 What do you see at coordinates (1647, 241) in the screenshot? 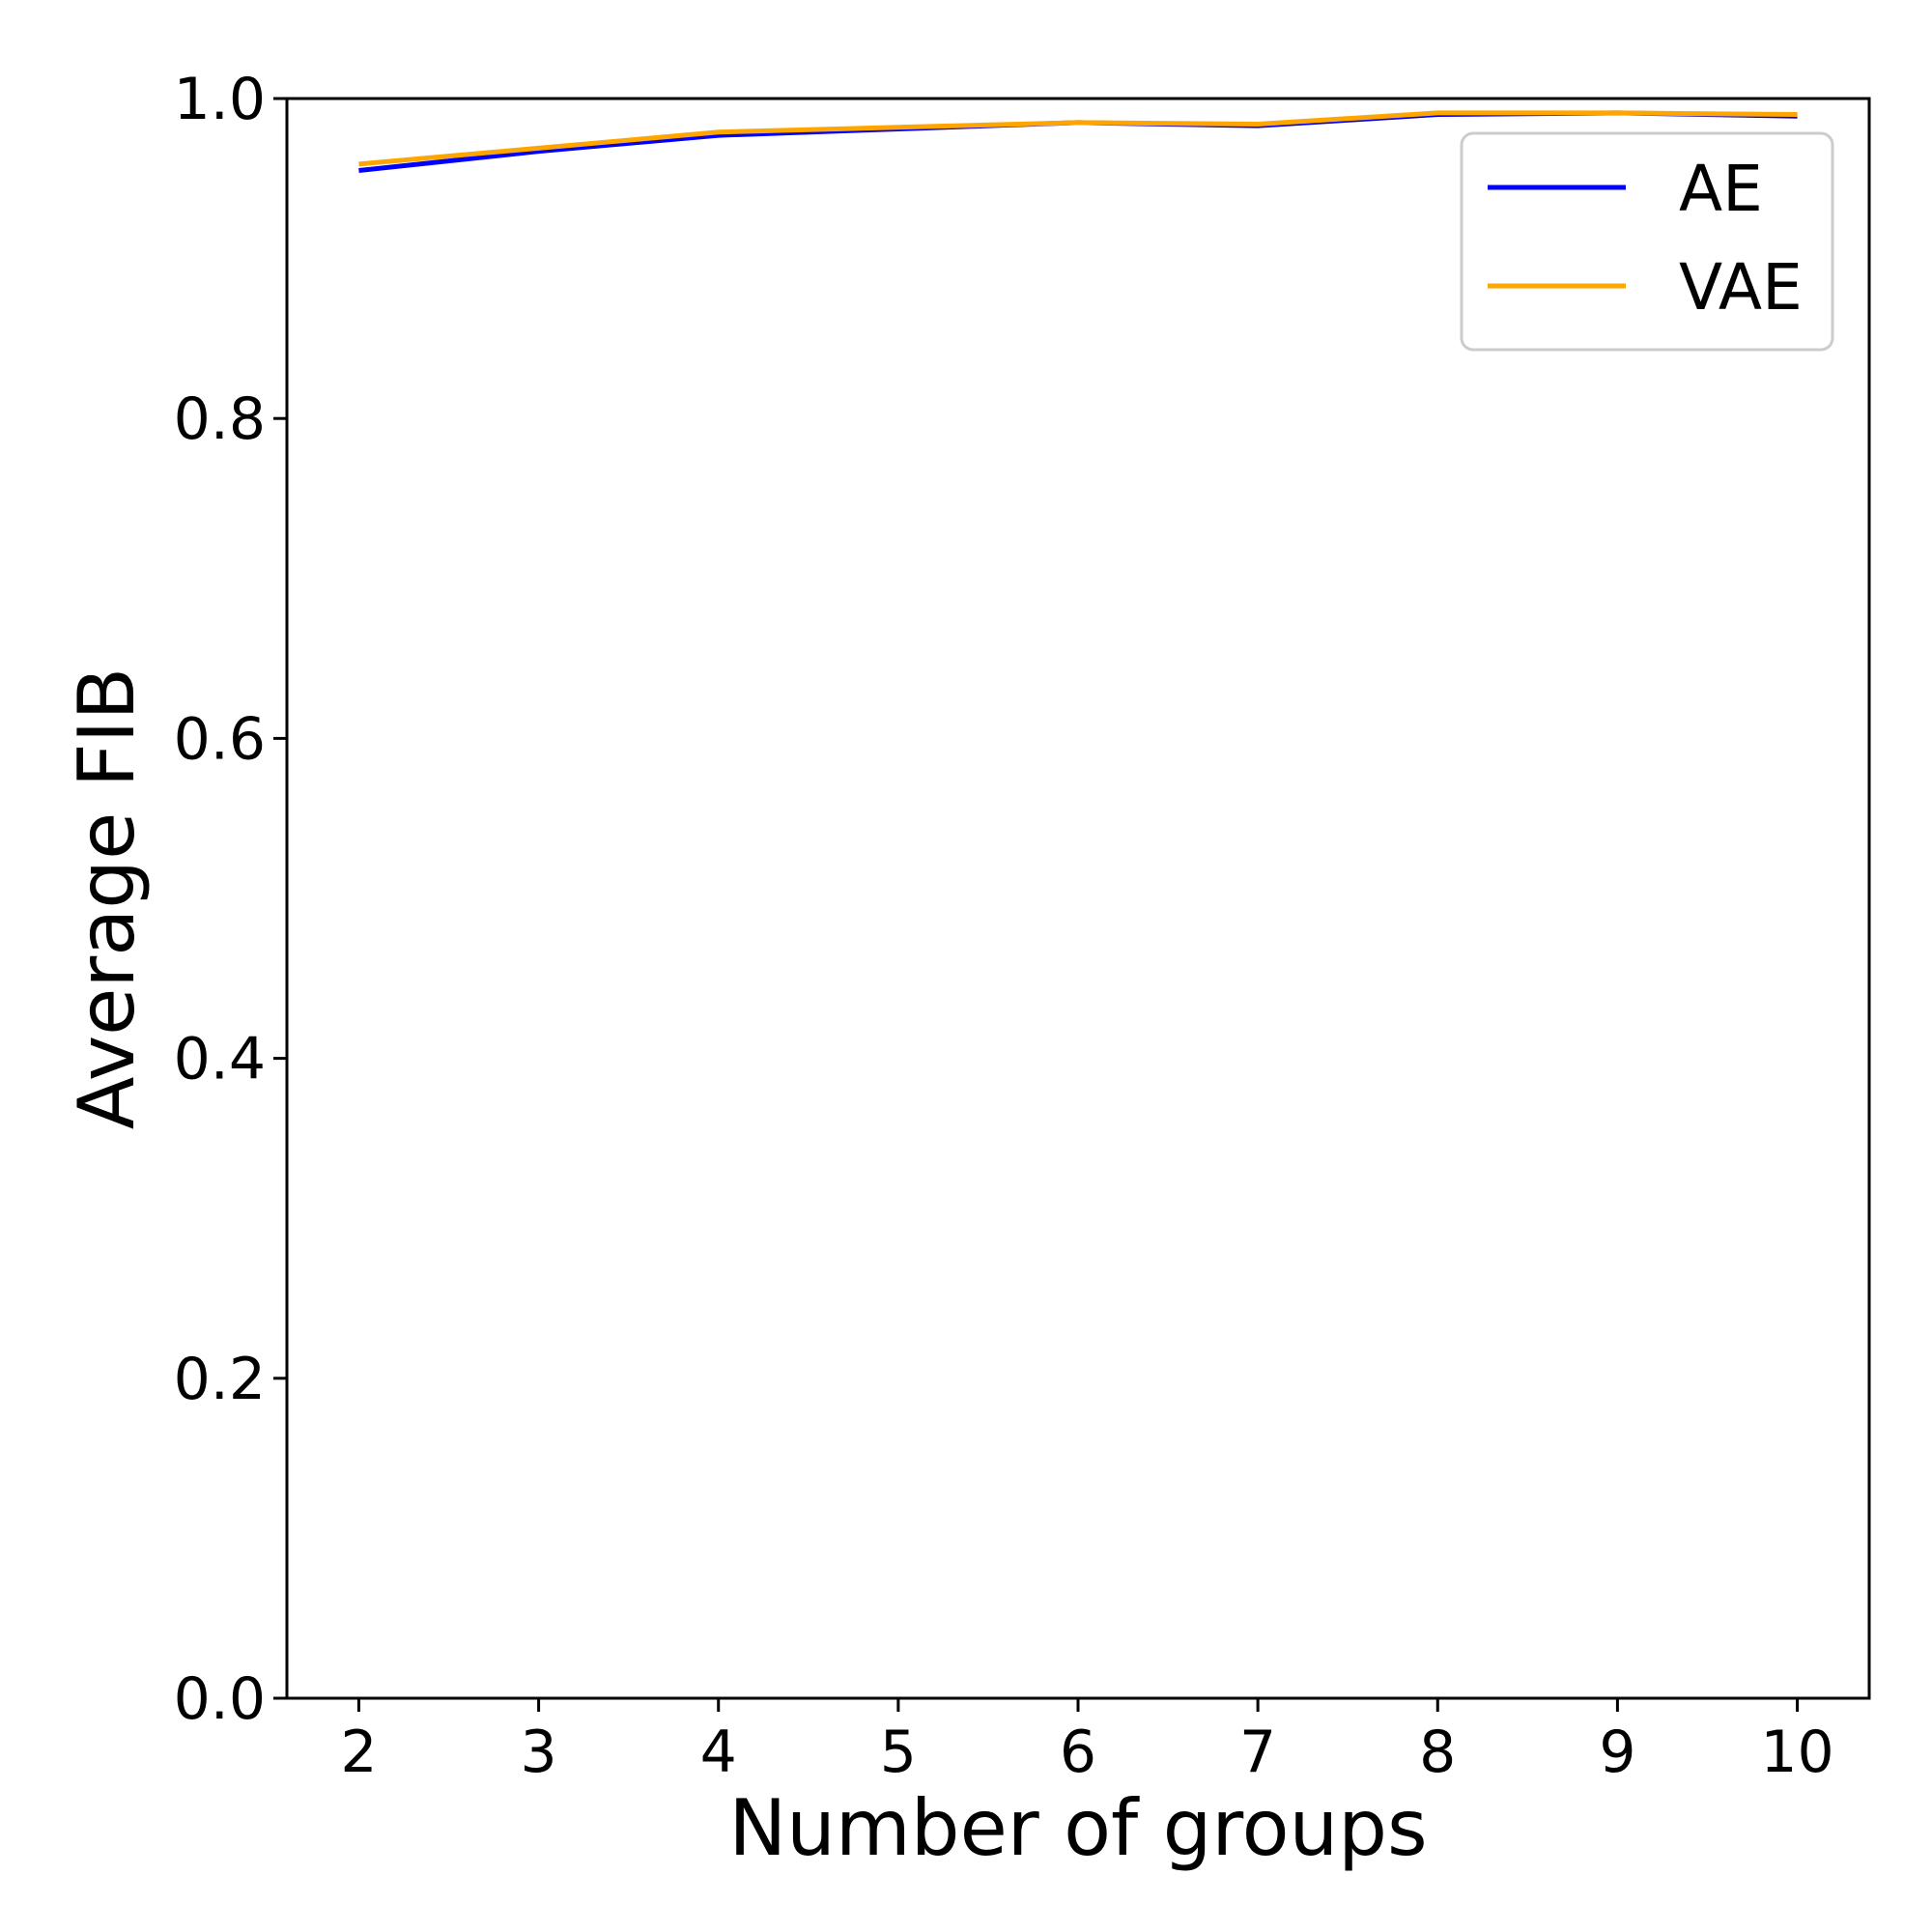
I see `legend: AE VAE` at bounding box center [1647, 241].